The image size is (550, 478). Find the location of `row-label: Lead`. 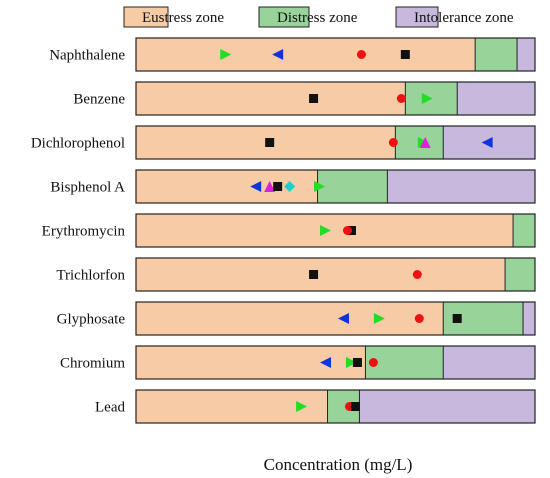

row-label: Lead is located at coordinates (110, 408).